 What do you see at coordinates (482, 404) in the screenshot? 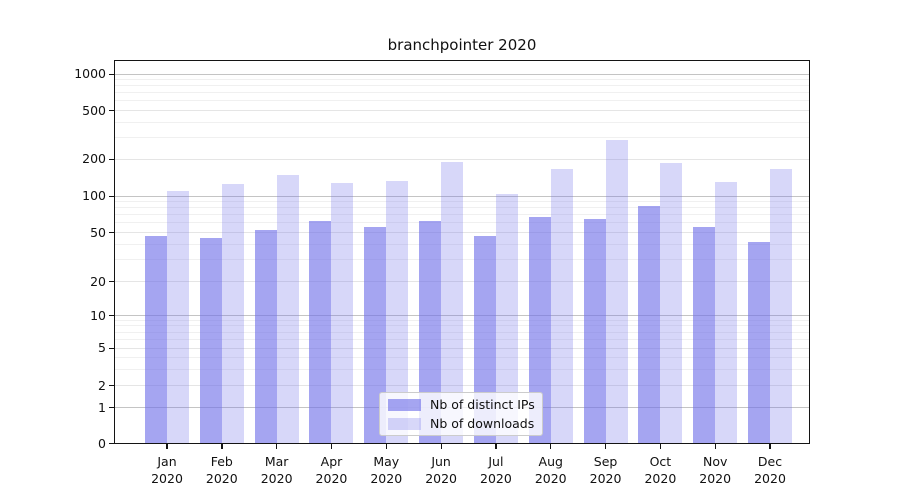
I see `legend-label-distinct-ips: Nb of distinct IPs` at bounding box center [482, 404].